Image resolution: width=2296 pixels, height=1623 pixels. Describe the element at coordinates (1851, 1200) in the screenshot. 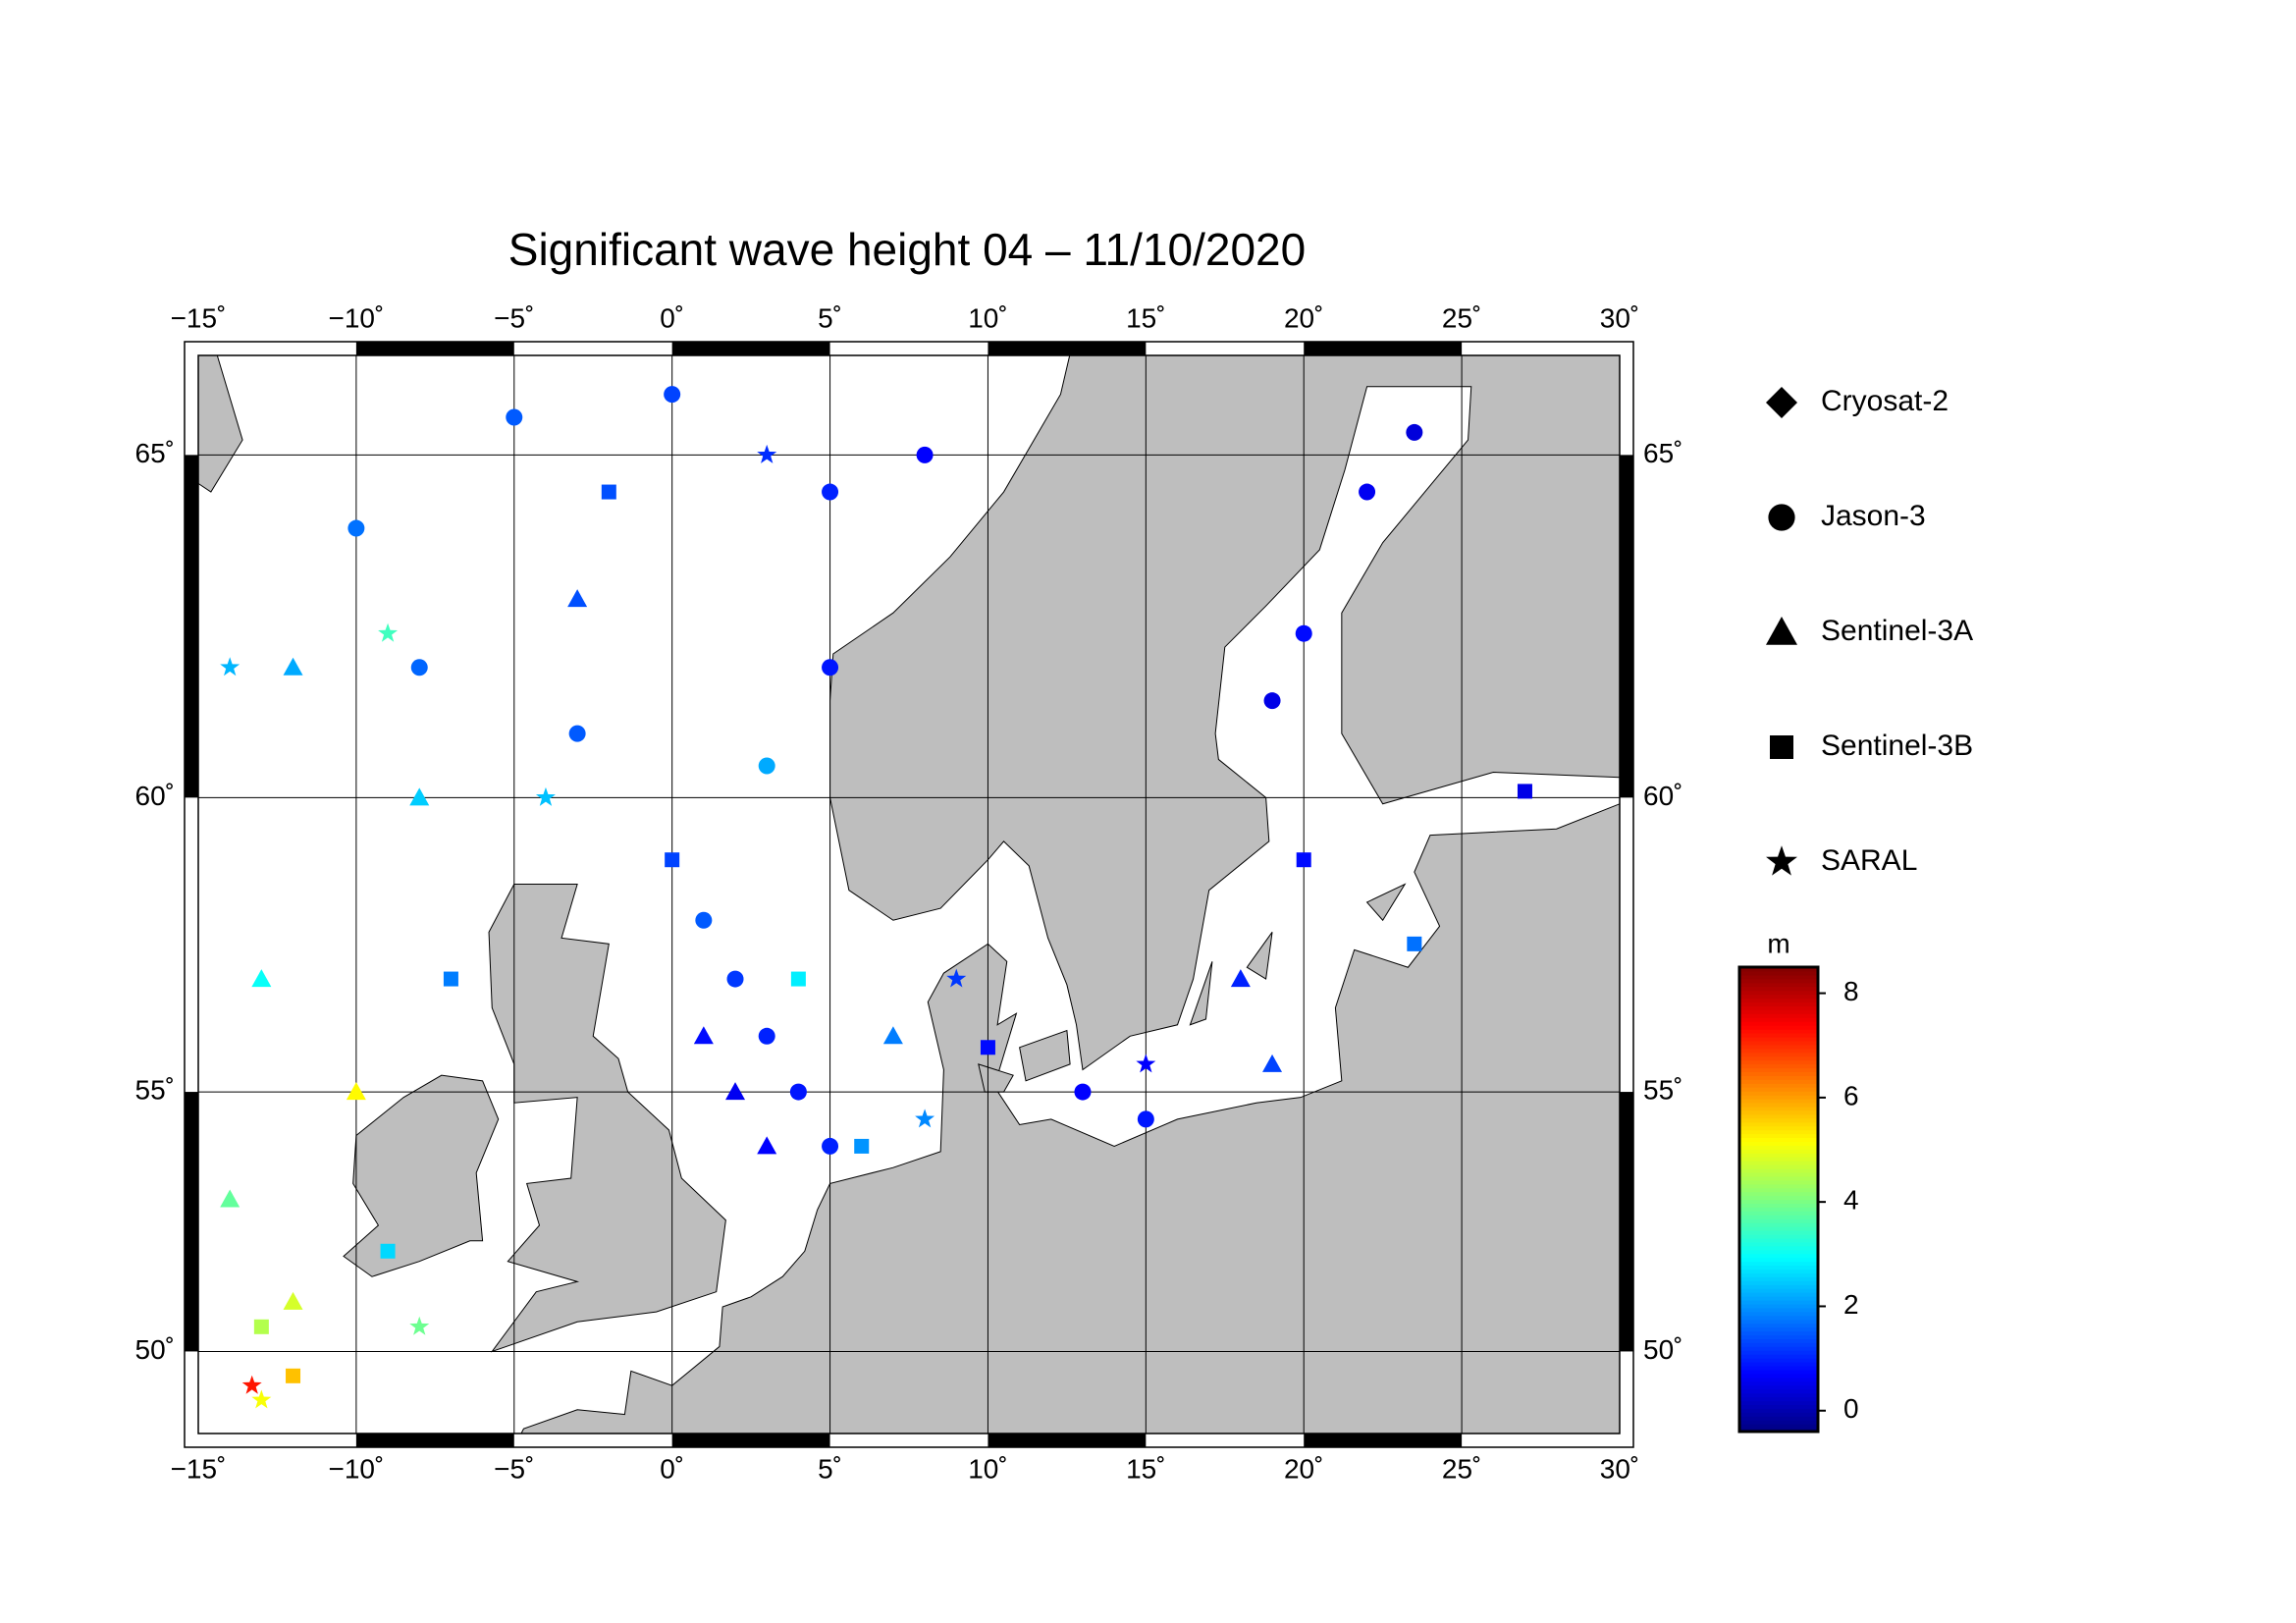

I see `colorbar-tick-label: 4` at that location.